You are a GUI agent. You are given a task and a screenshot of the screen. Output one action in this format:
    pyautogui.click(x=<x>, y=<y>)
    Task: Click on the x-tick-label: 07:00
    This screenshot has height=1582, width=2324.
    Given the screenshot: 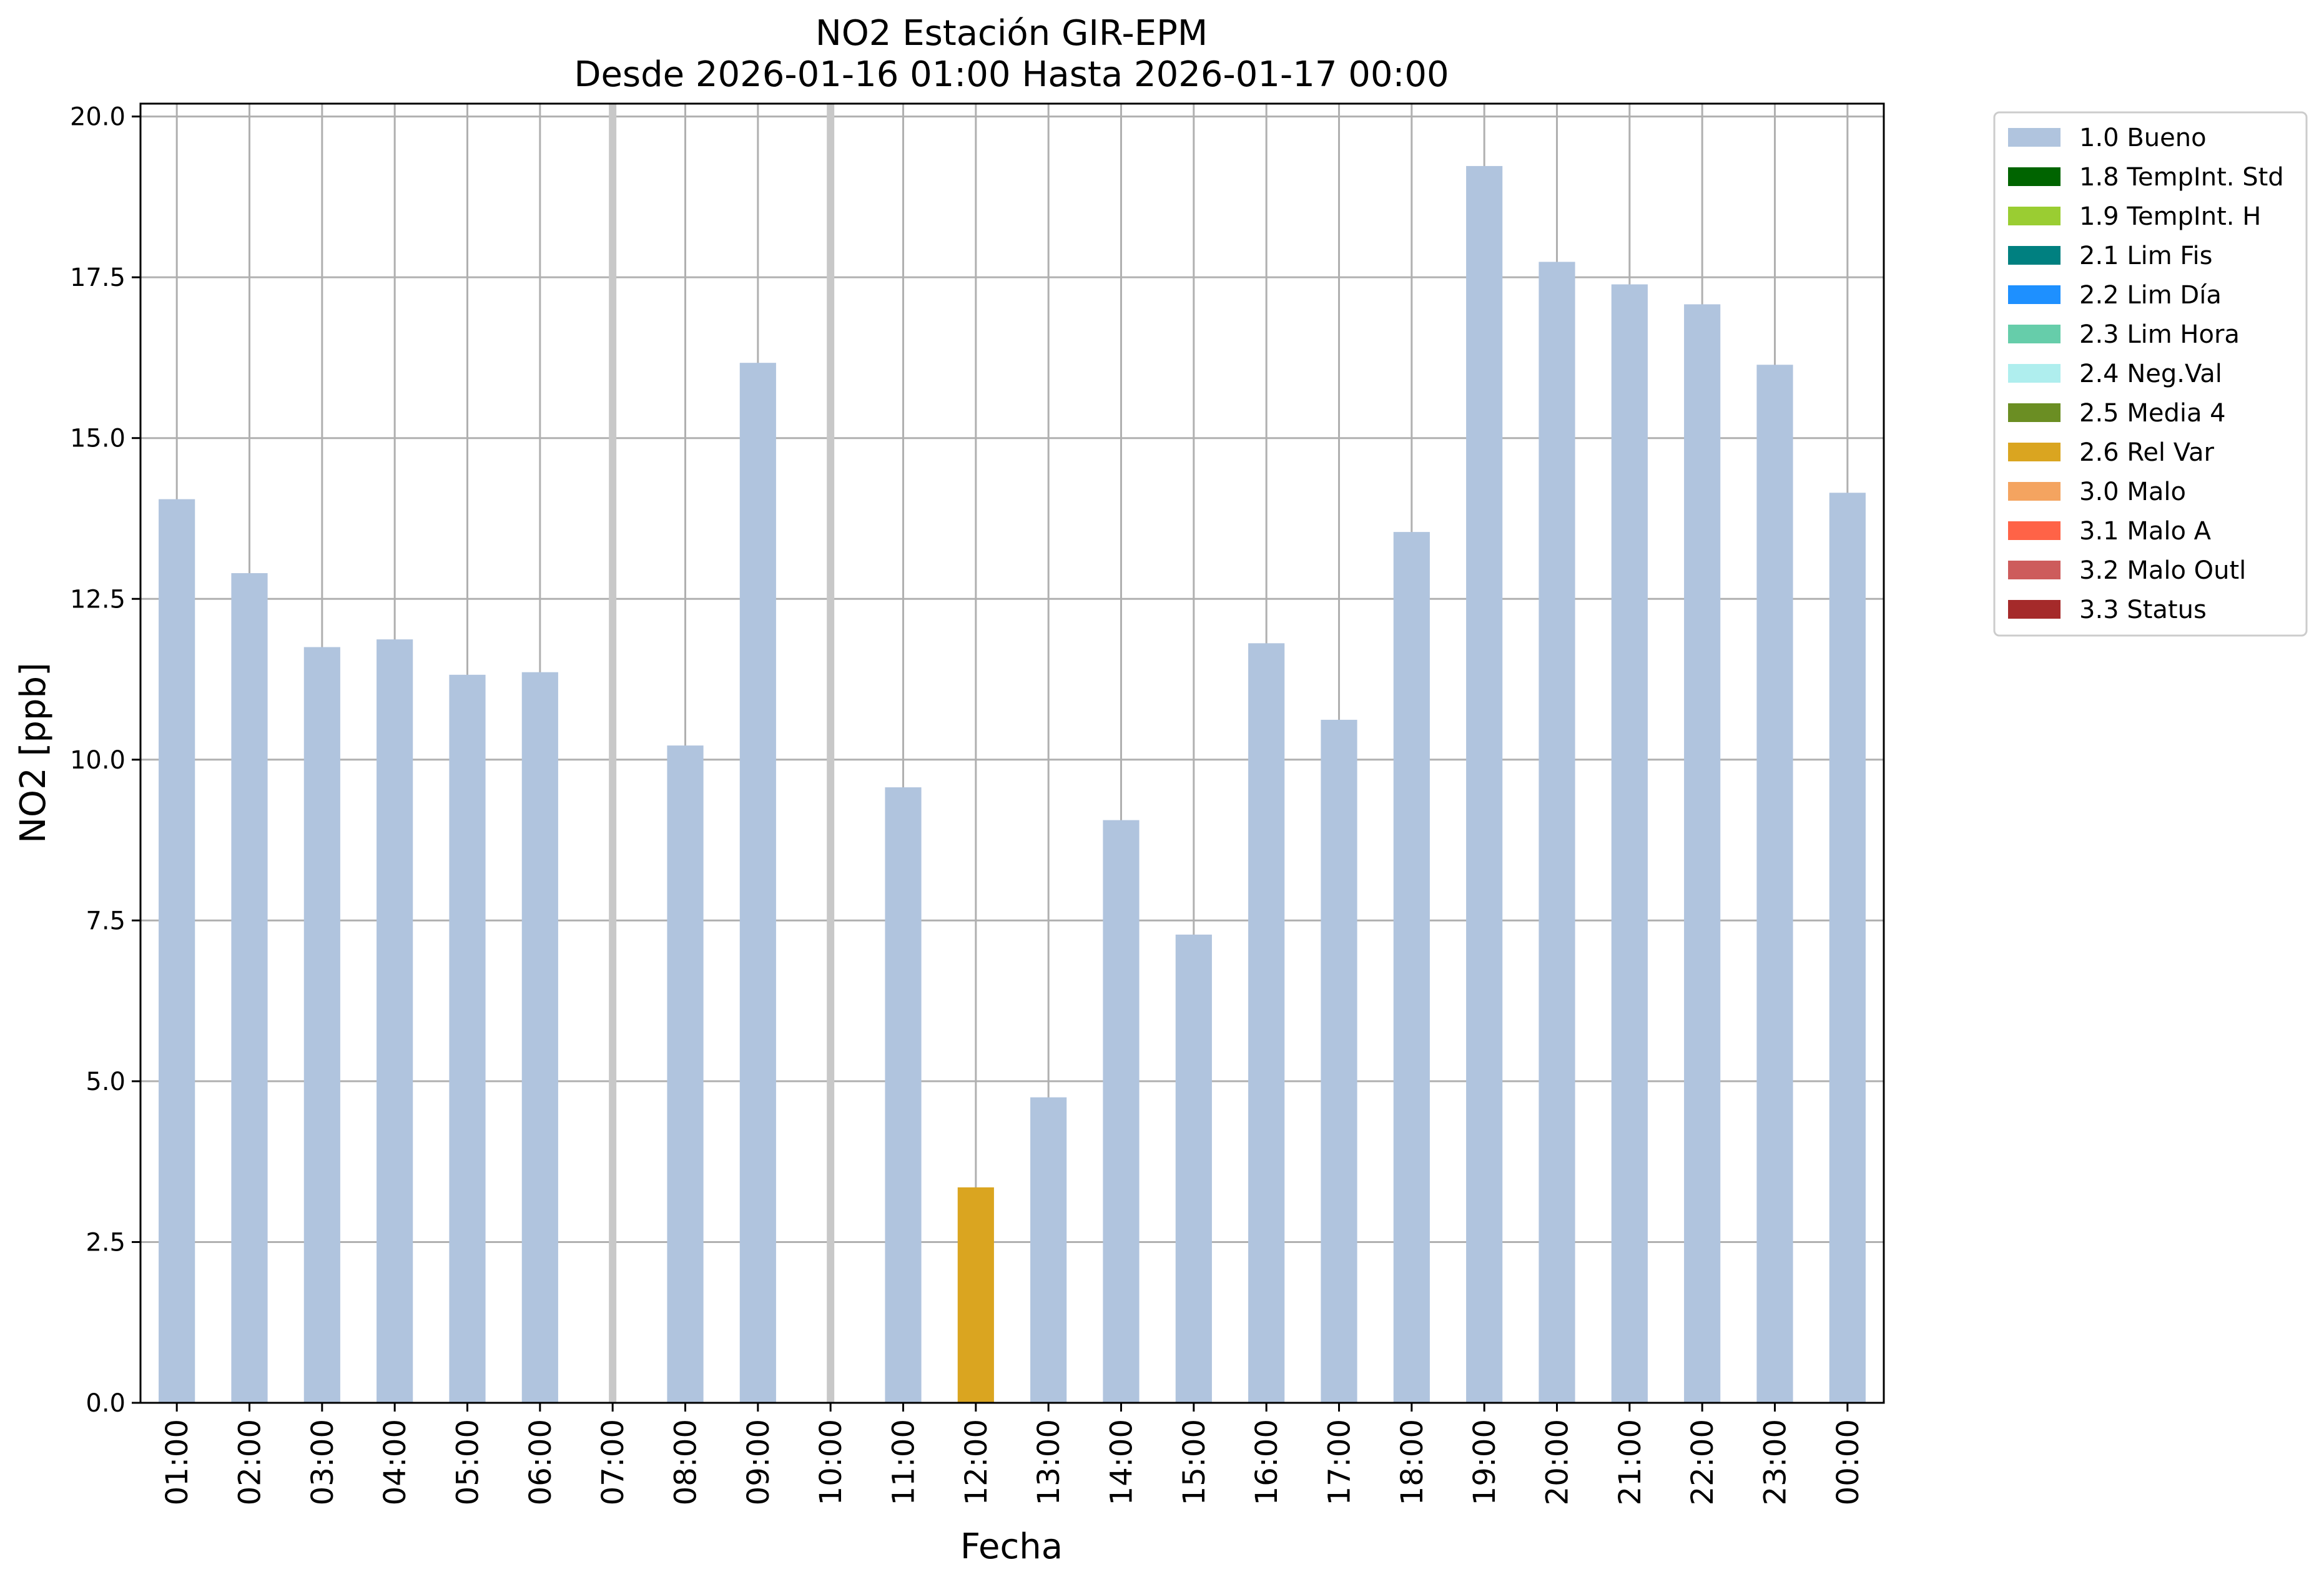 What is the action you would take?
    pyautogui.click(x=613, y=1462)
    